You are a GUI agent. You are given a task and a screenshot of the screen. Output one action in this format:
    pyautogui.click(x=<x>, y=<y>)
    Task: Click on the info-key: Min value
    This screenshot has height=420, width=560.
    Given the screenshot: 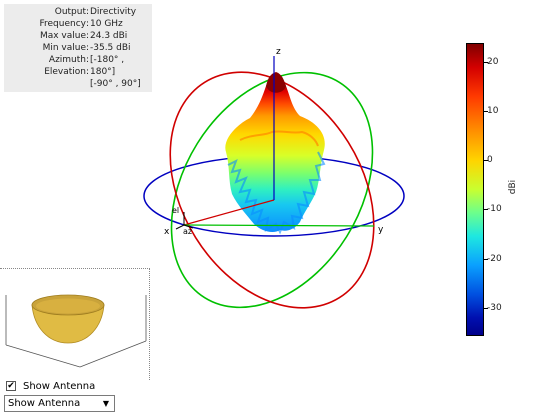 What is the action you would take?
    pyautogui.click(x=64, y=48)
    